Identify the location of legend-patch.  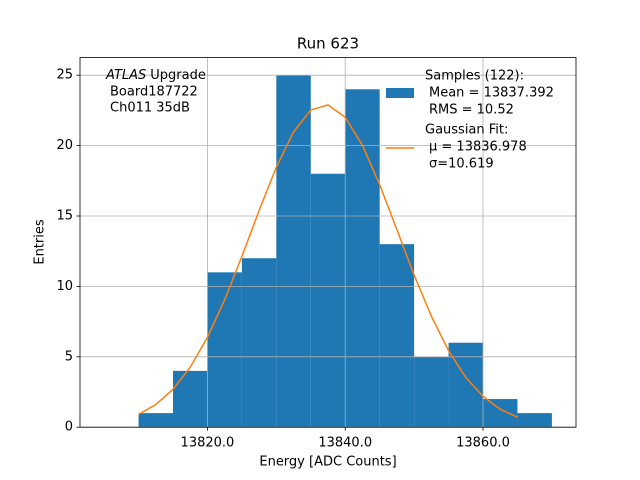
(400, 93).